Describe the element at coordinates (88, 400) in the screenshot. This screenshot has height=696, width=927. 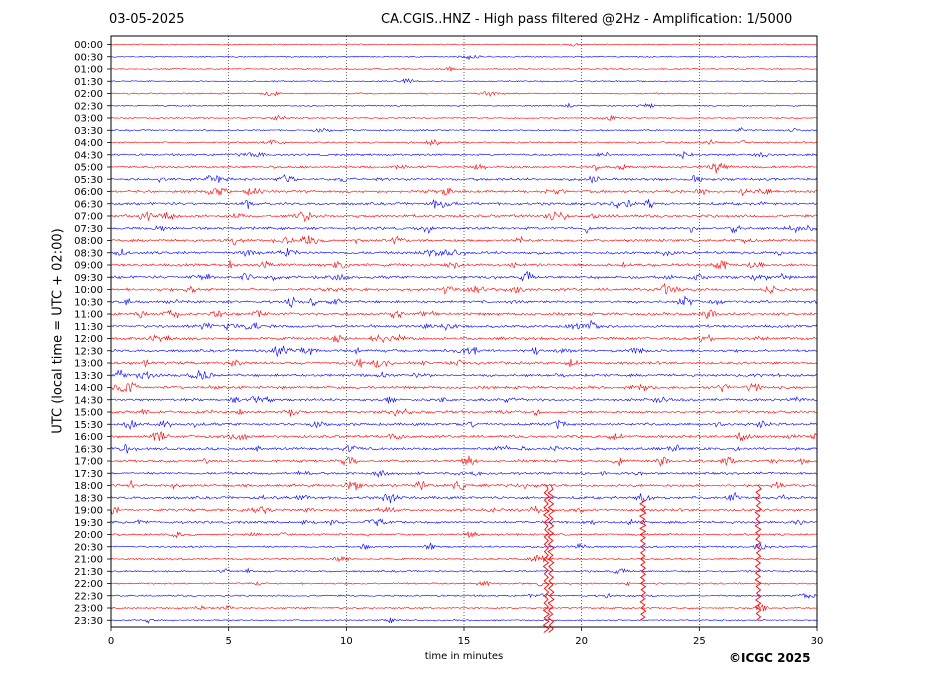
I see `y-tick-label-1430: 14:30` at that location.